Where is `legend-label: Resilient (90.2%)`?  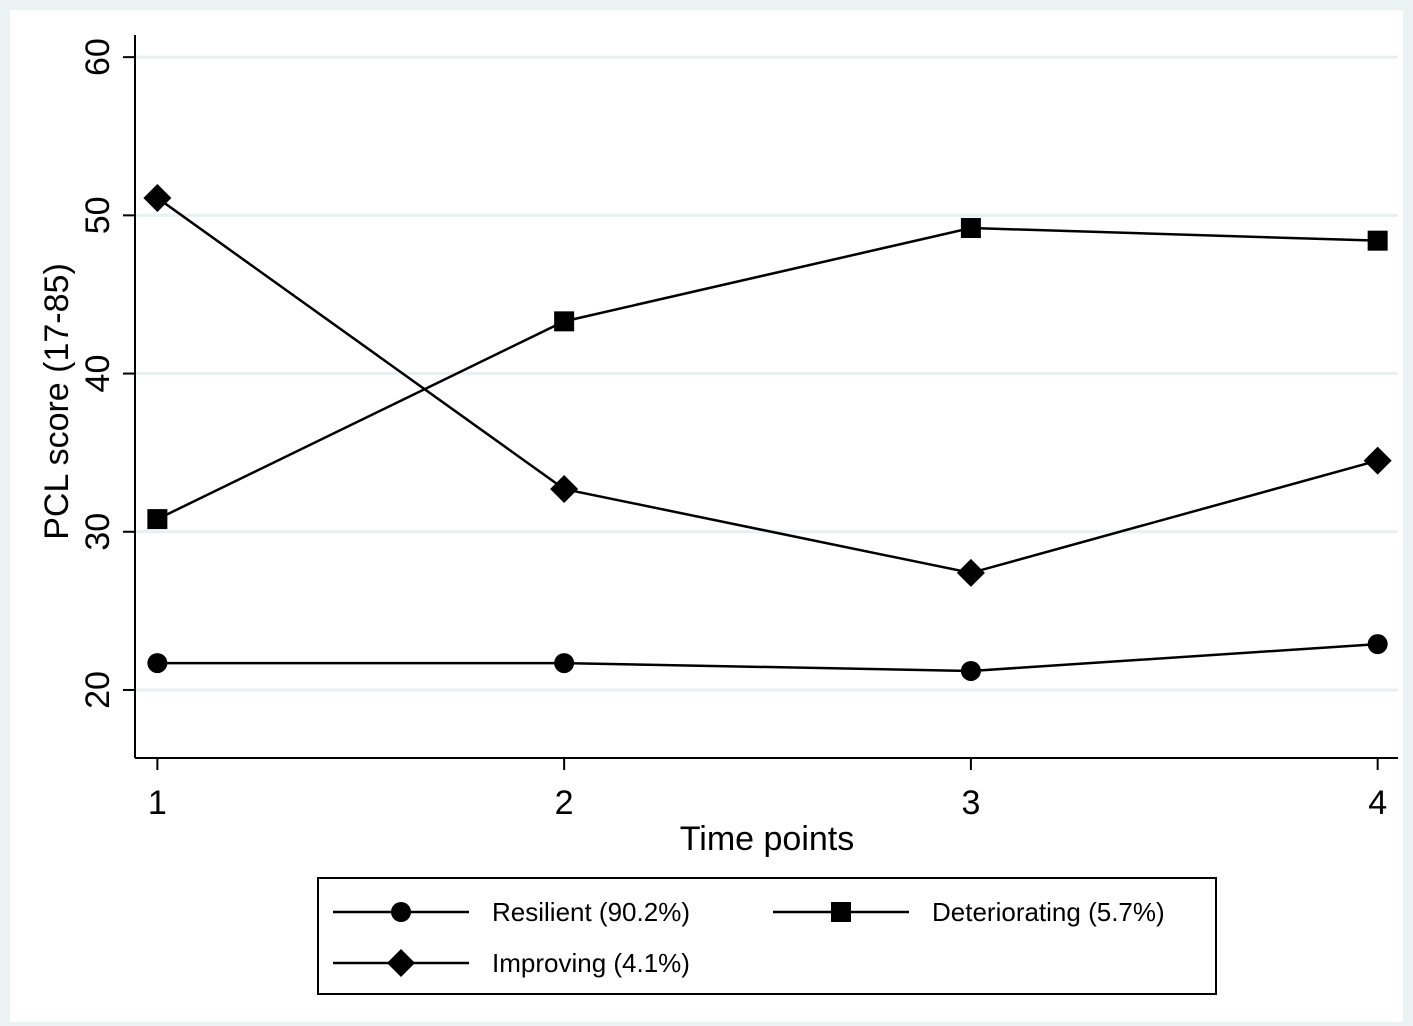
legend-label: Resilient (90.2%) is located at coordinates (591, 912).